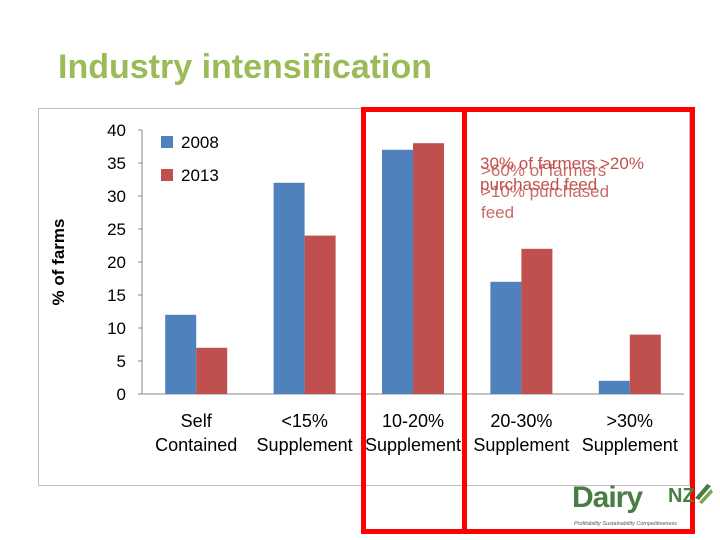 This screenshot has height=540, width=720. What do you see at coordinates (167, 175) in the screenshot?
I see `legend-swatch-2013` at bounding box center [167, 175].